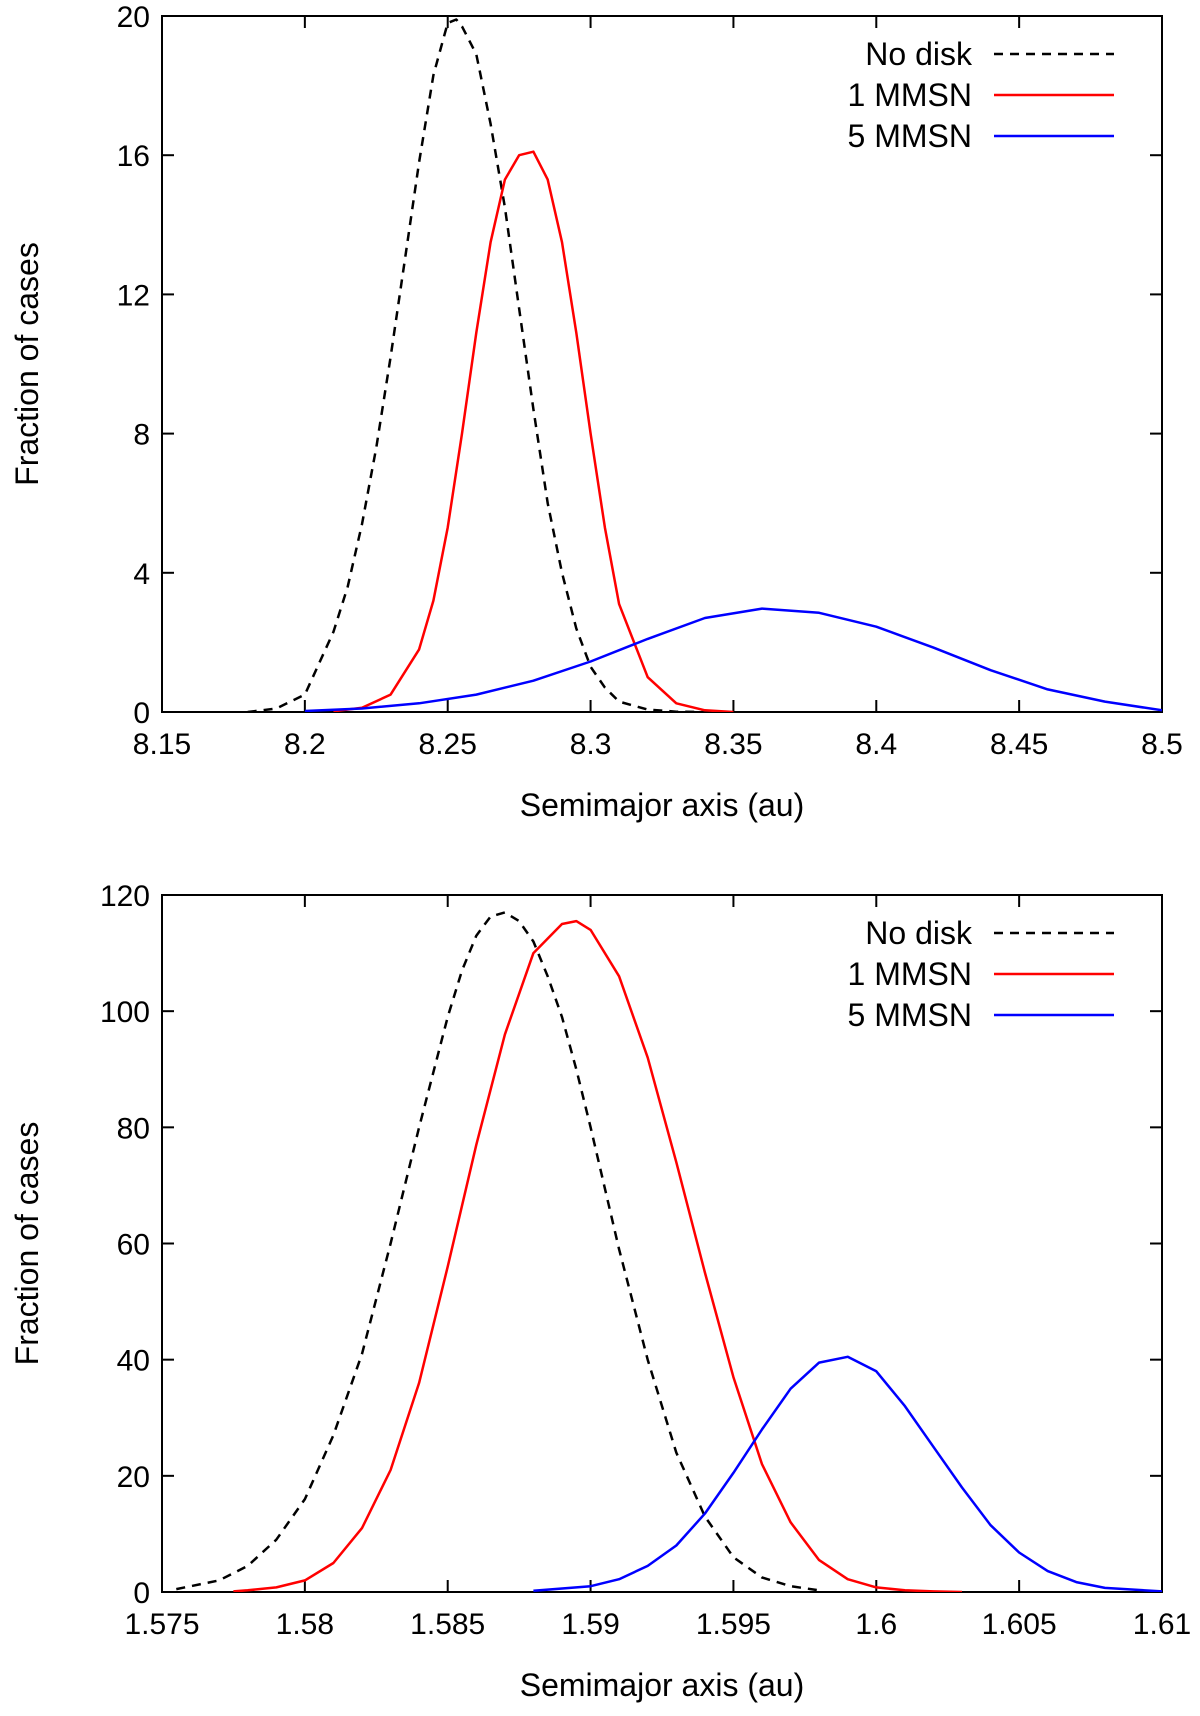 This screenshot has width=1200, height=1716. I want to click on x-tick-label: 8.3, so click(591, 744).